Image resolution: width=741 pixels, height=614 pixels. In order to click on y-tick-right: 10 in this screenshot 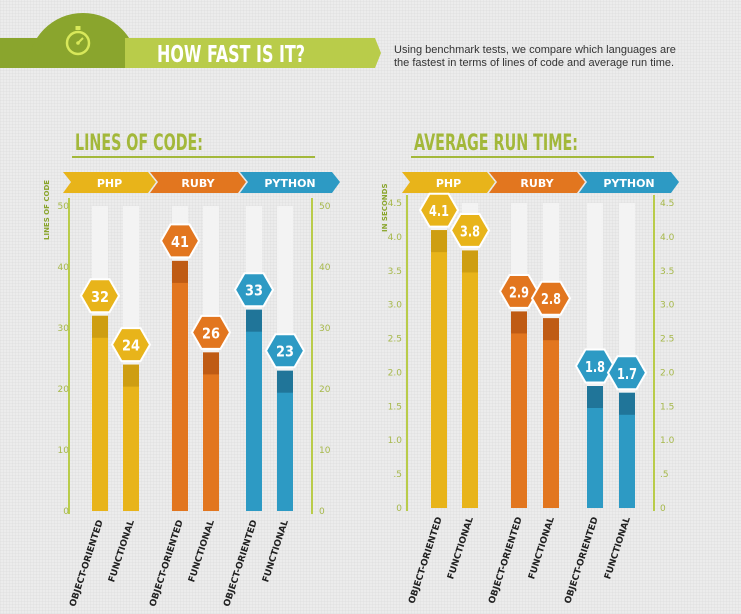, I will do `click(325, 451)`.